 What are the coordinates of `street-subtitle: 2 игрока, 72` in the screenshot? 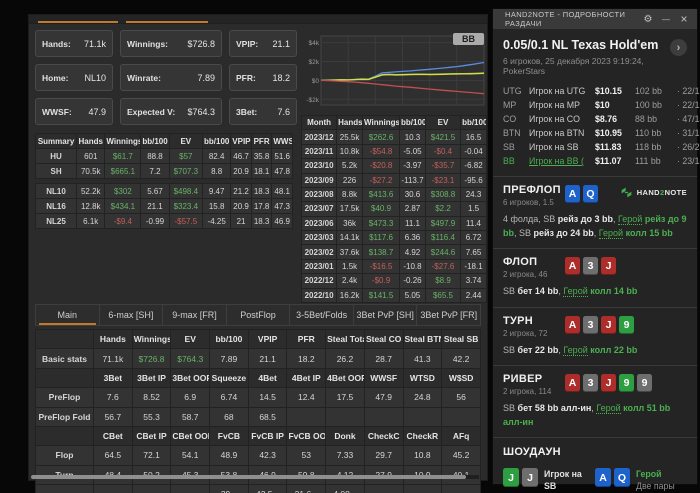 It's located at (525, 333).